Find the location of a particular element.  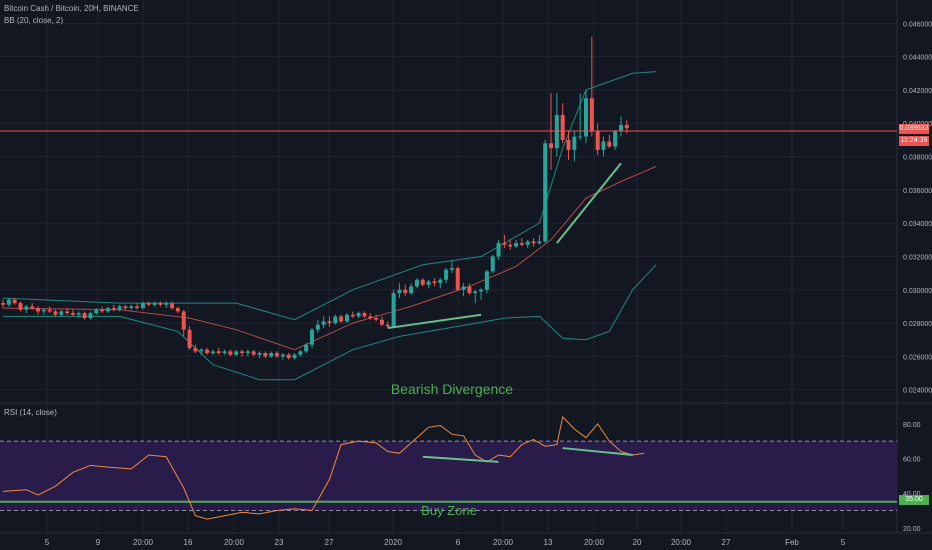

last-price-tag: 0.039533 is located at coordinates (914, 129).